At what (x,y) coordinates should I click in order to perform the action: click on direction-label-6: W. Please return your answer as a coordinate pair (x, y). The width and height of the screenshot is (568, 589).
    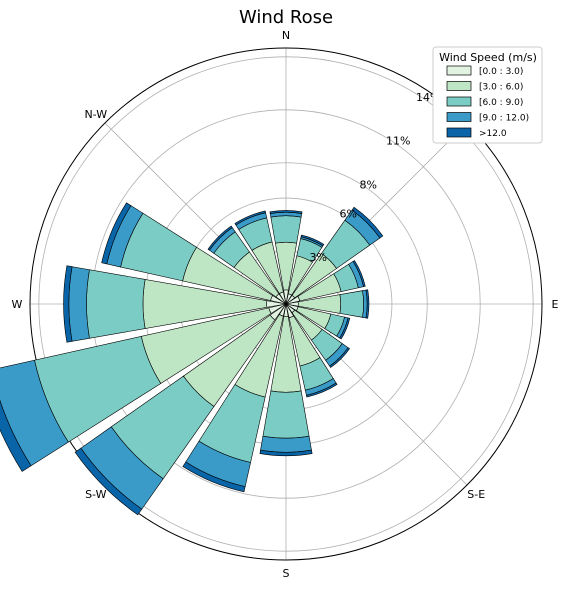
    Looking at the image, I should click on (17, 304).